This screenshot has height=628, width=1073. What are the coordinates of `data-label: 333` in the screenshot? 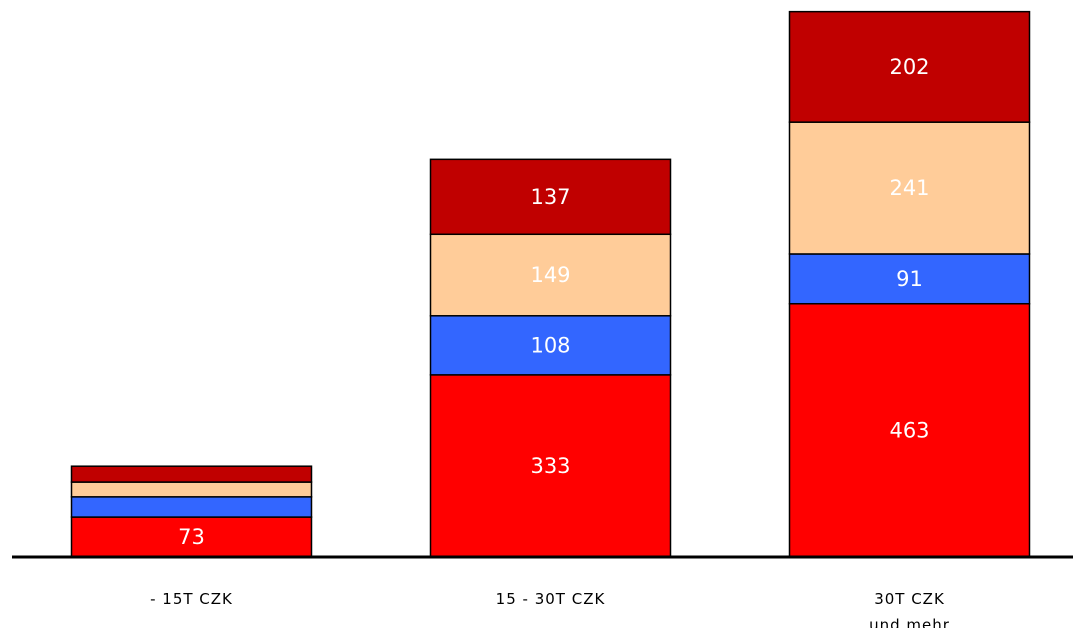 It's located at (550, 466).